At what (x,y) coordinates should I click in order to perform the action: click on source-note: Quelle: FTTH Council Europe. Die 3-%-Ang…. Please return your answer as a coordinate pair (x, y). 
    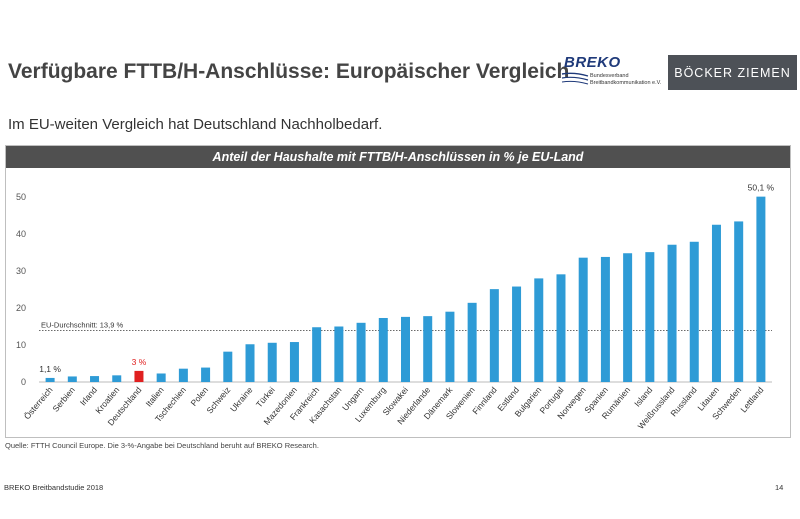
    Looking at the image, I should click on (162, 445).